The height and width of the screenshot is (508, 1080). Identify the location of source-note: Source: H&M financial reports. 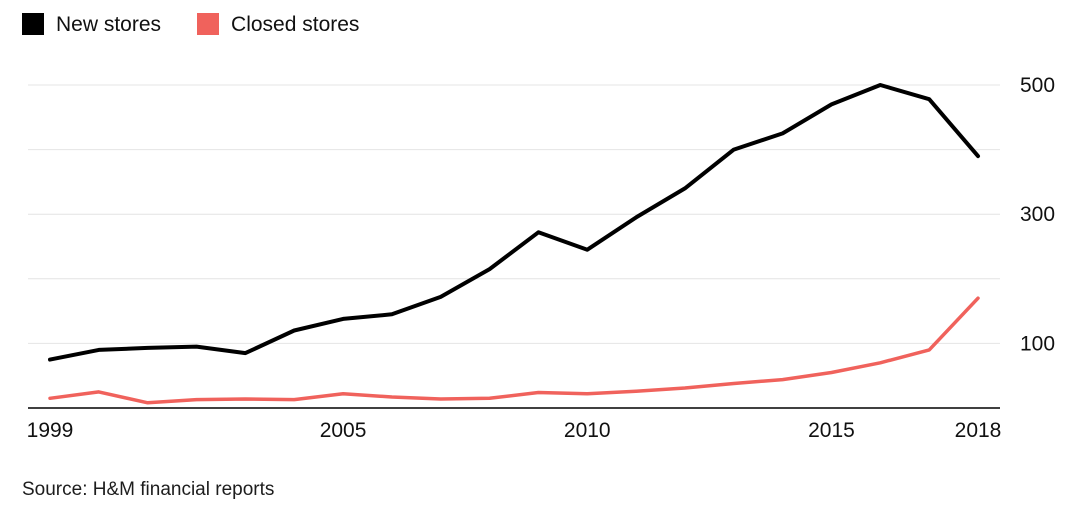
(148, 489).